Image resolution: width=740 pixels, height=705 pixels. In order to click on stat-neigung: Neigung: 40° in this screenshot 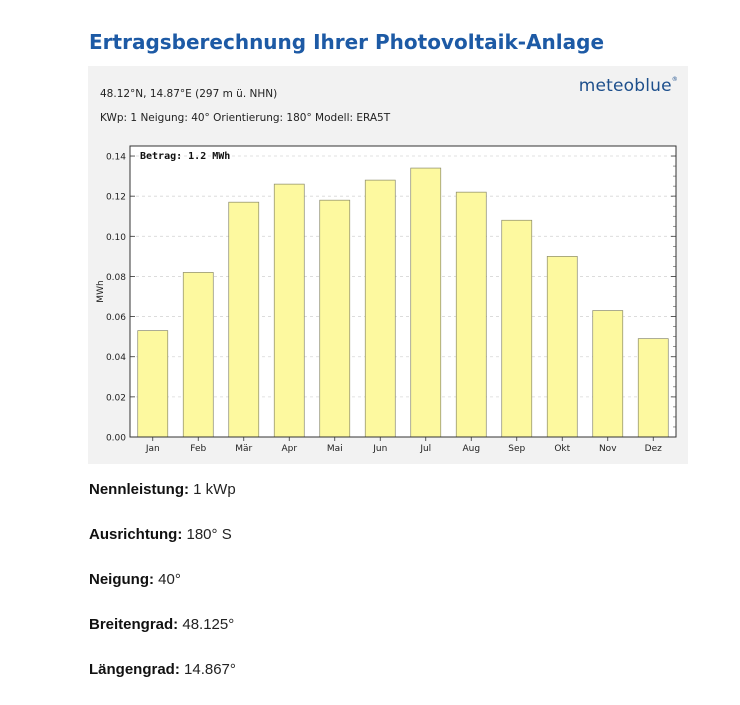, I will do `click(162, 592)`.